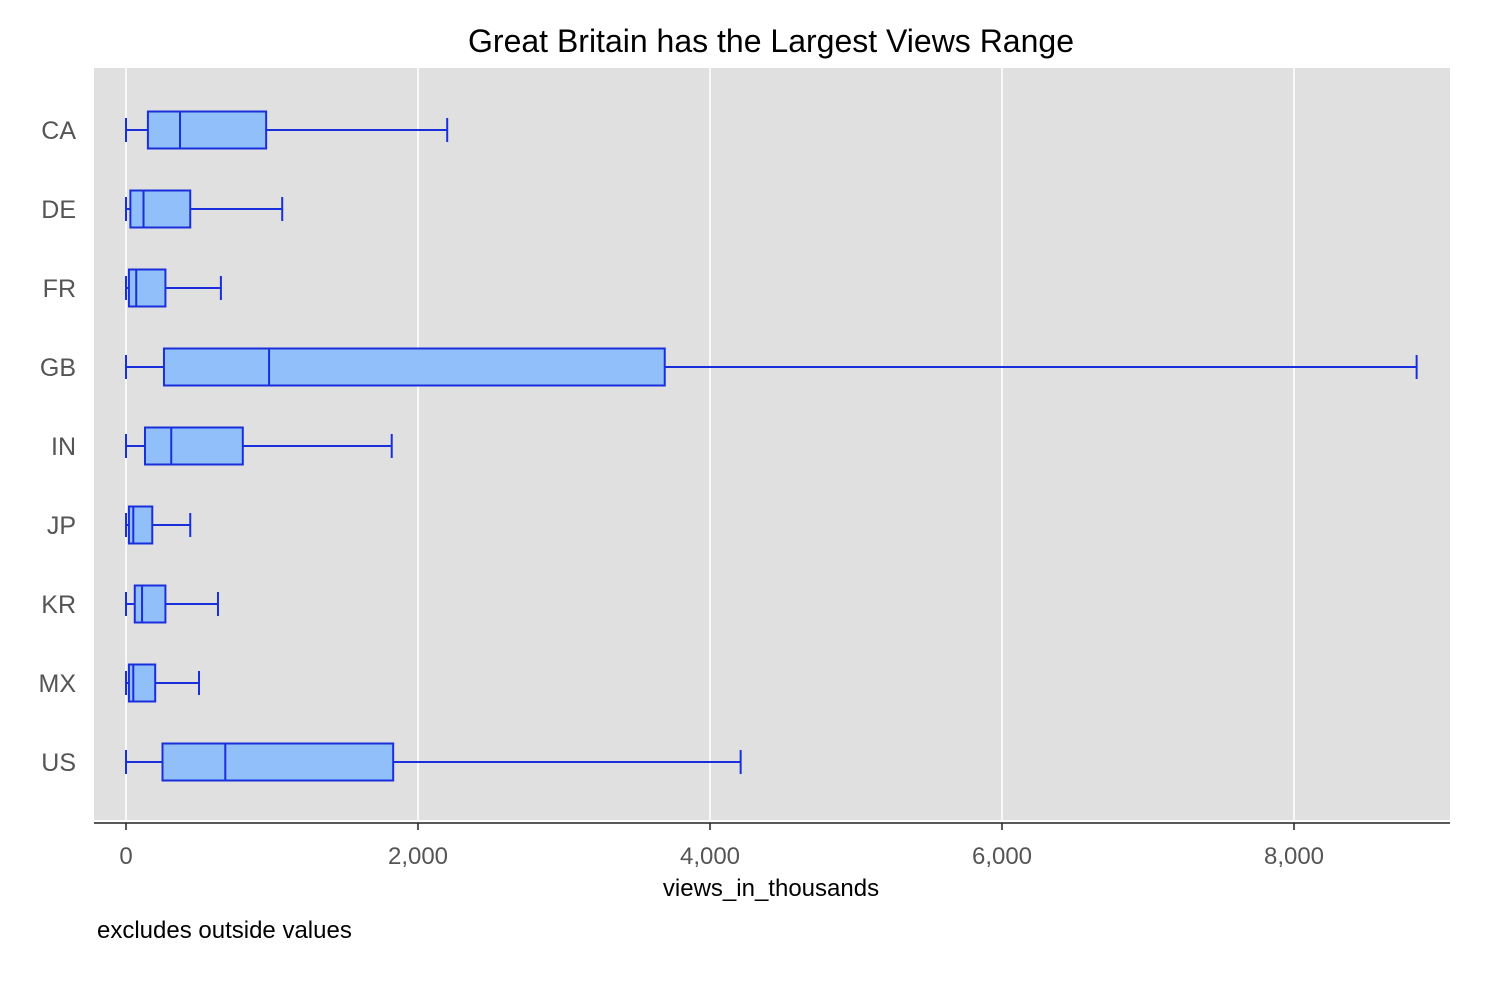 Image resolution: width=1510 pixels, height=996 pixels. What do you see at coordinates (58, 763) in the screenshot?
I see `category-label: US` at bounding box center [58, 763].